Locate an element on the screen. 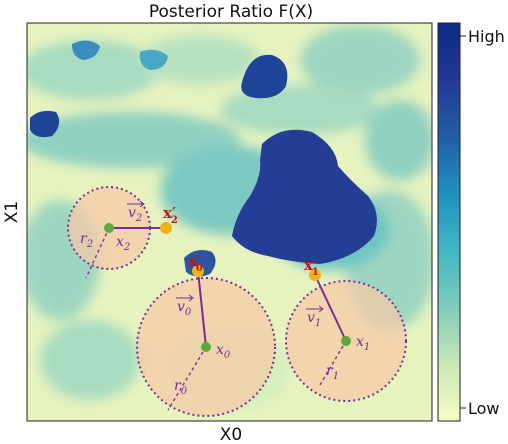 The width and height of the screenshot is (508, 444). x-axis-label: X0 is located at coordinates (231, 434).